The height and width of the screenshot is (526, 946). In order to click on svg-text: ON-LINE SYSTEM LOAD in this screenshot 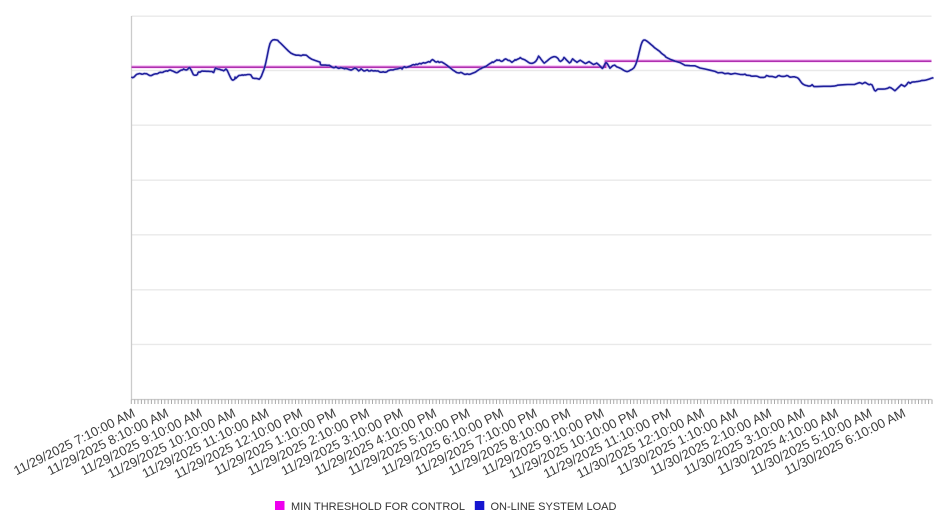, I will do `click(554, 507)`.